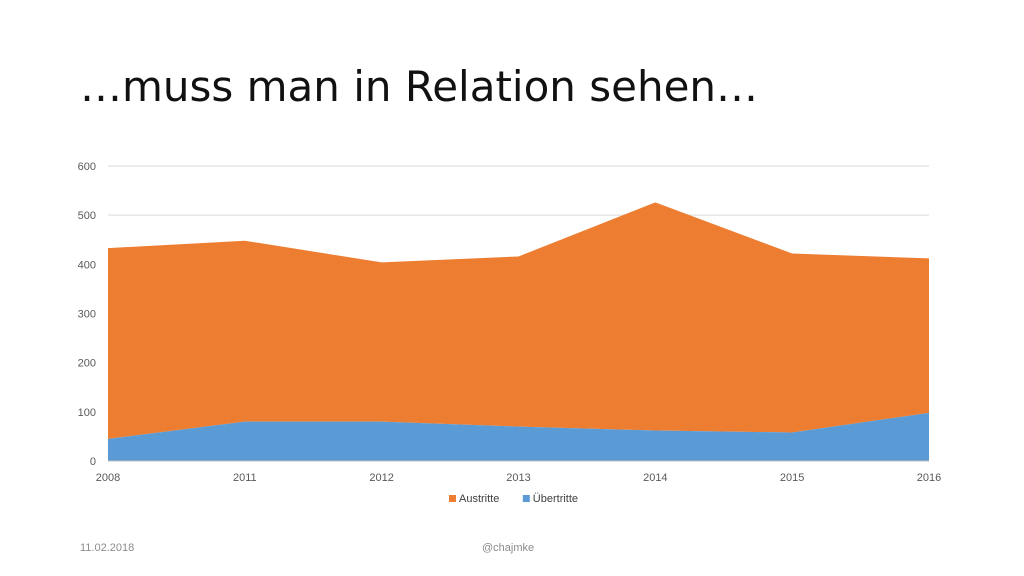 The height and width of the screenshot is (576, 1024). I want to click on legend-label: Austritte, so click(479, 499).